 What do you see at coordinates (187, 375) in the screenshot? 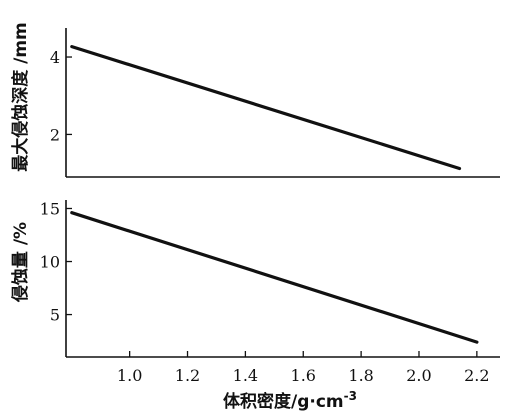
I see `bottom-x-tick-label: 1.2` at bounding box center [187, 375].